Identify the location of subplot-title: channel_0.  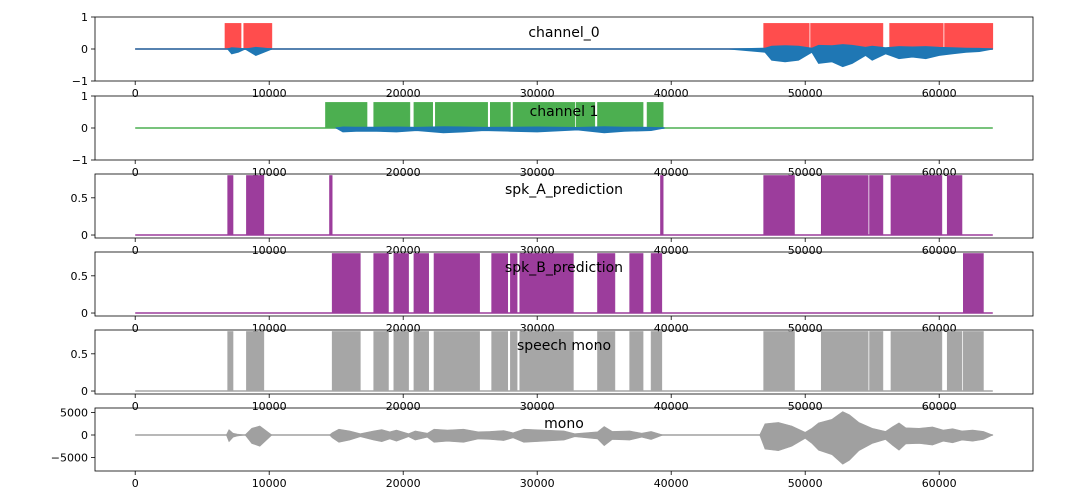
(563, 33).